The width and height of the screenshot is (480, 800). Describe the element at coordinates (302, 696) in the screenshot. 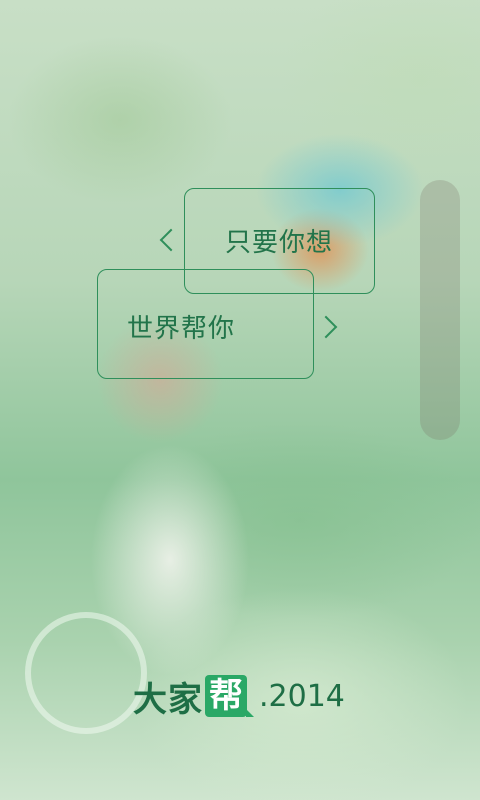

I see `logo-year: .2014` at that location.